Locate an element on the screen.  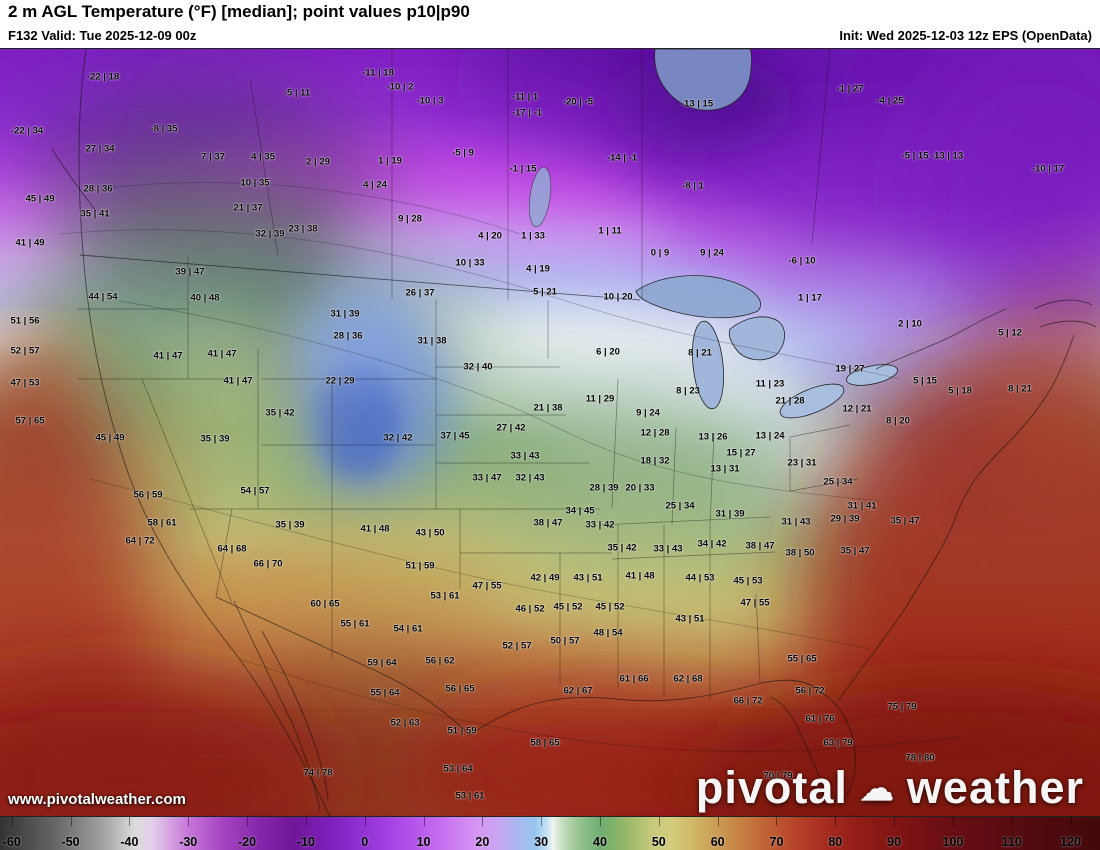
point-value-label: 12 | 28 is located at coordinates (655, 433).